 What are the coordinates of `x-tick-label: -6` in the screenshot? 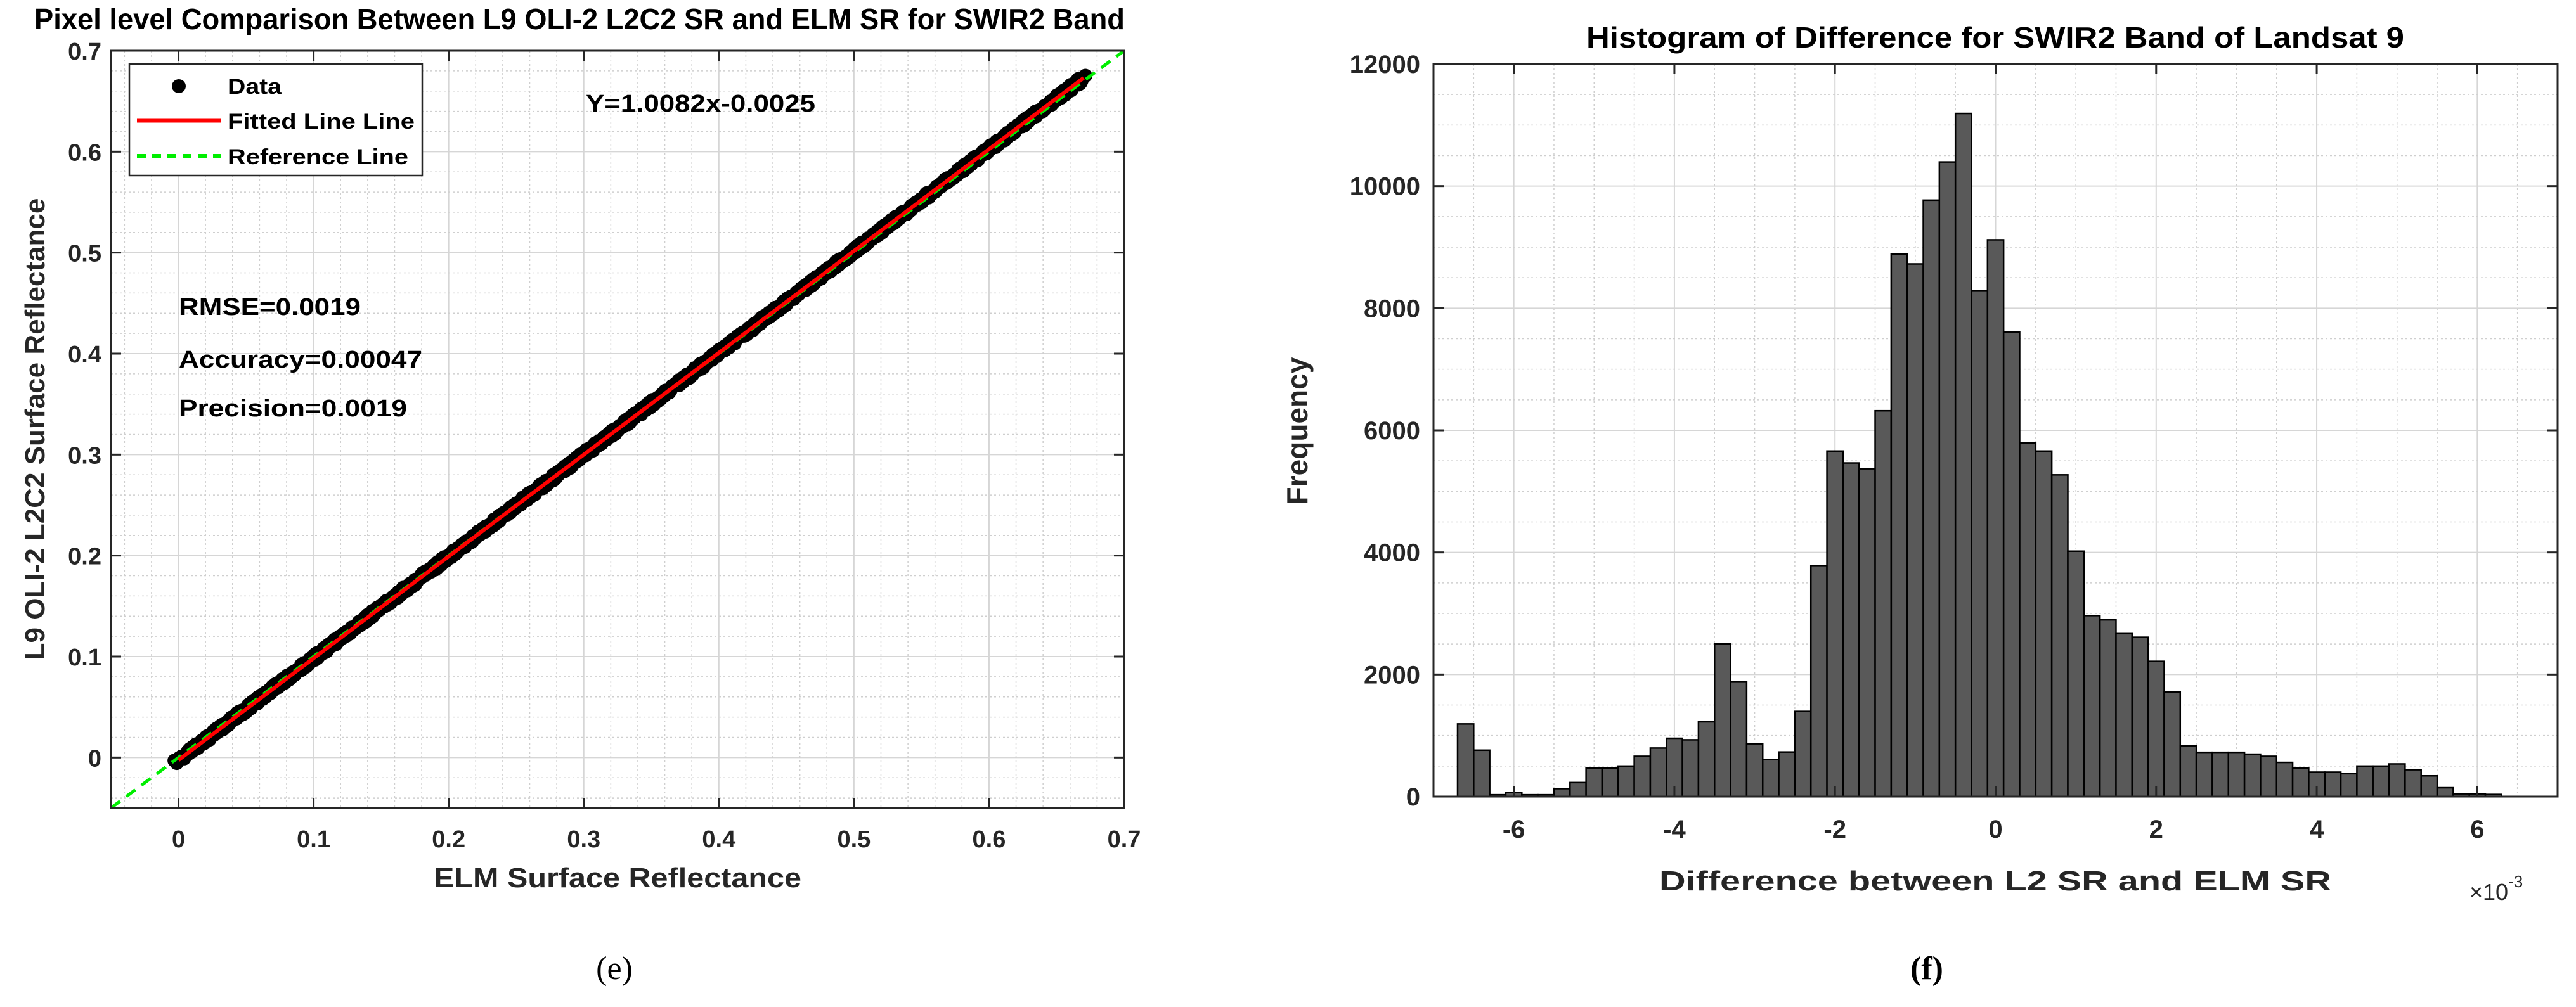 It's located at (1514, 829).